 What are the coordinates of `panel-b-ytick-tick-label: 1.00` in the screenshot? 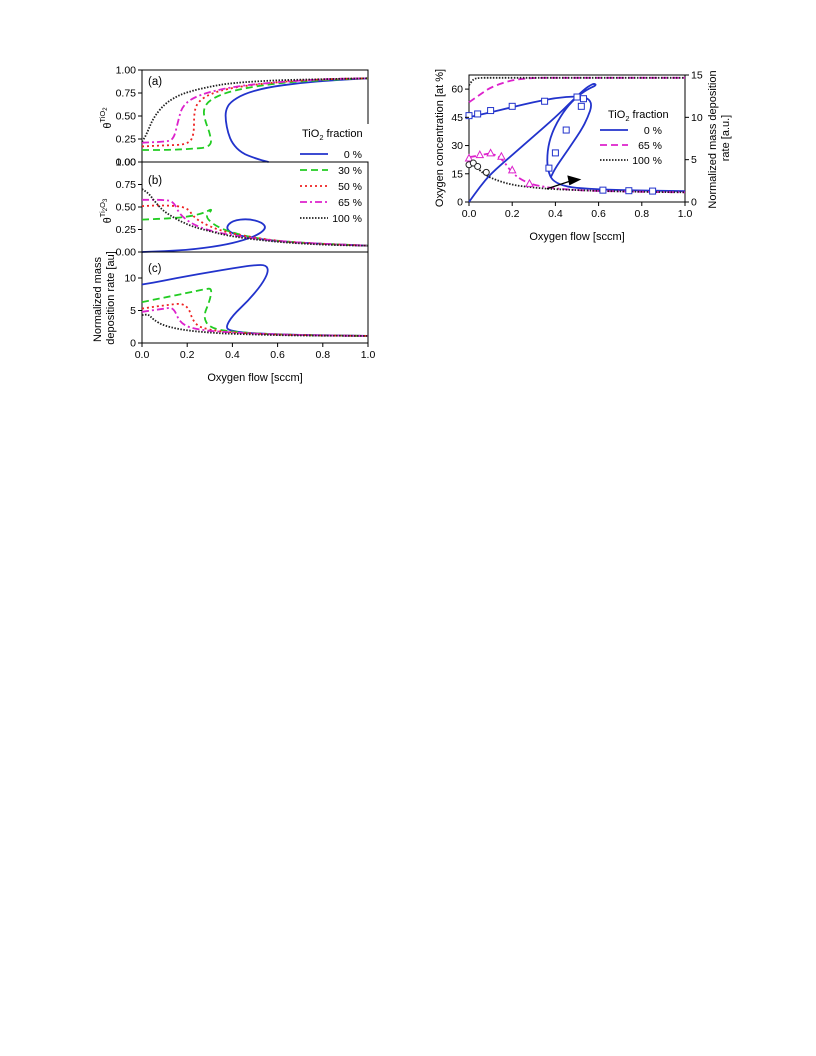 It's located at (126, 163).